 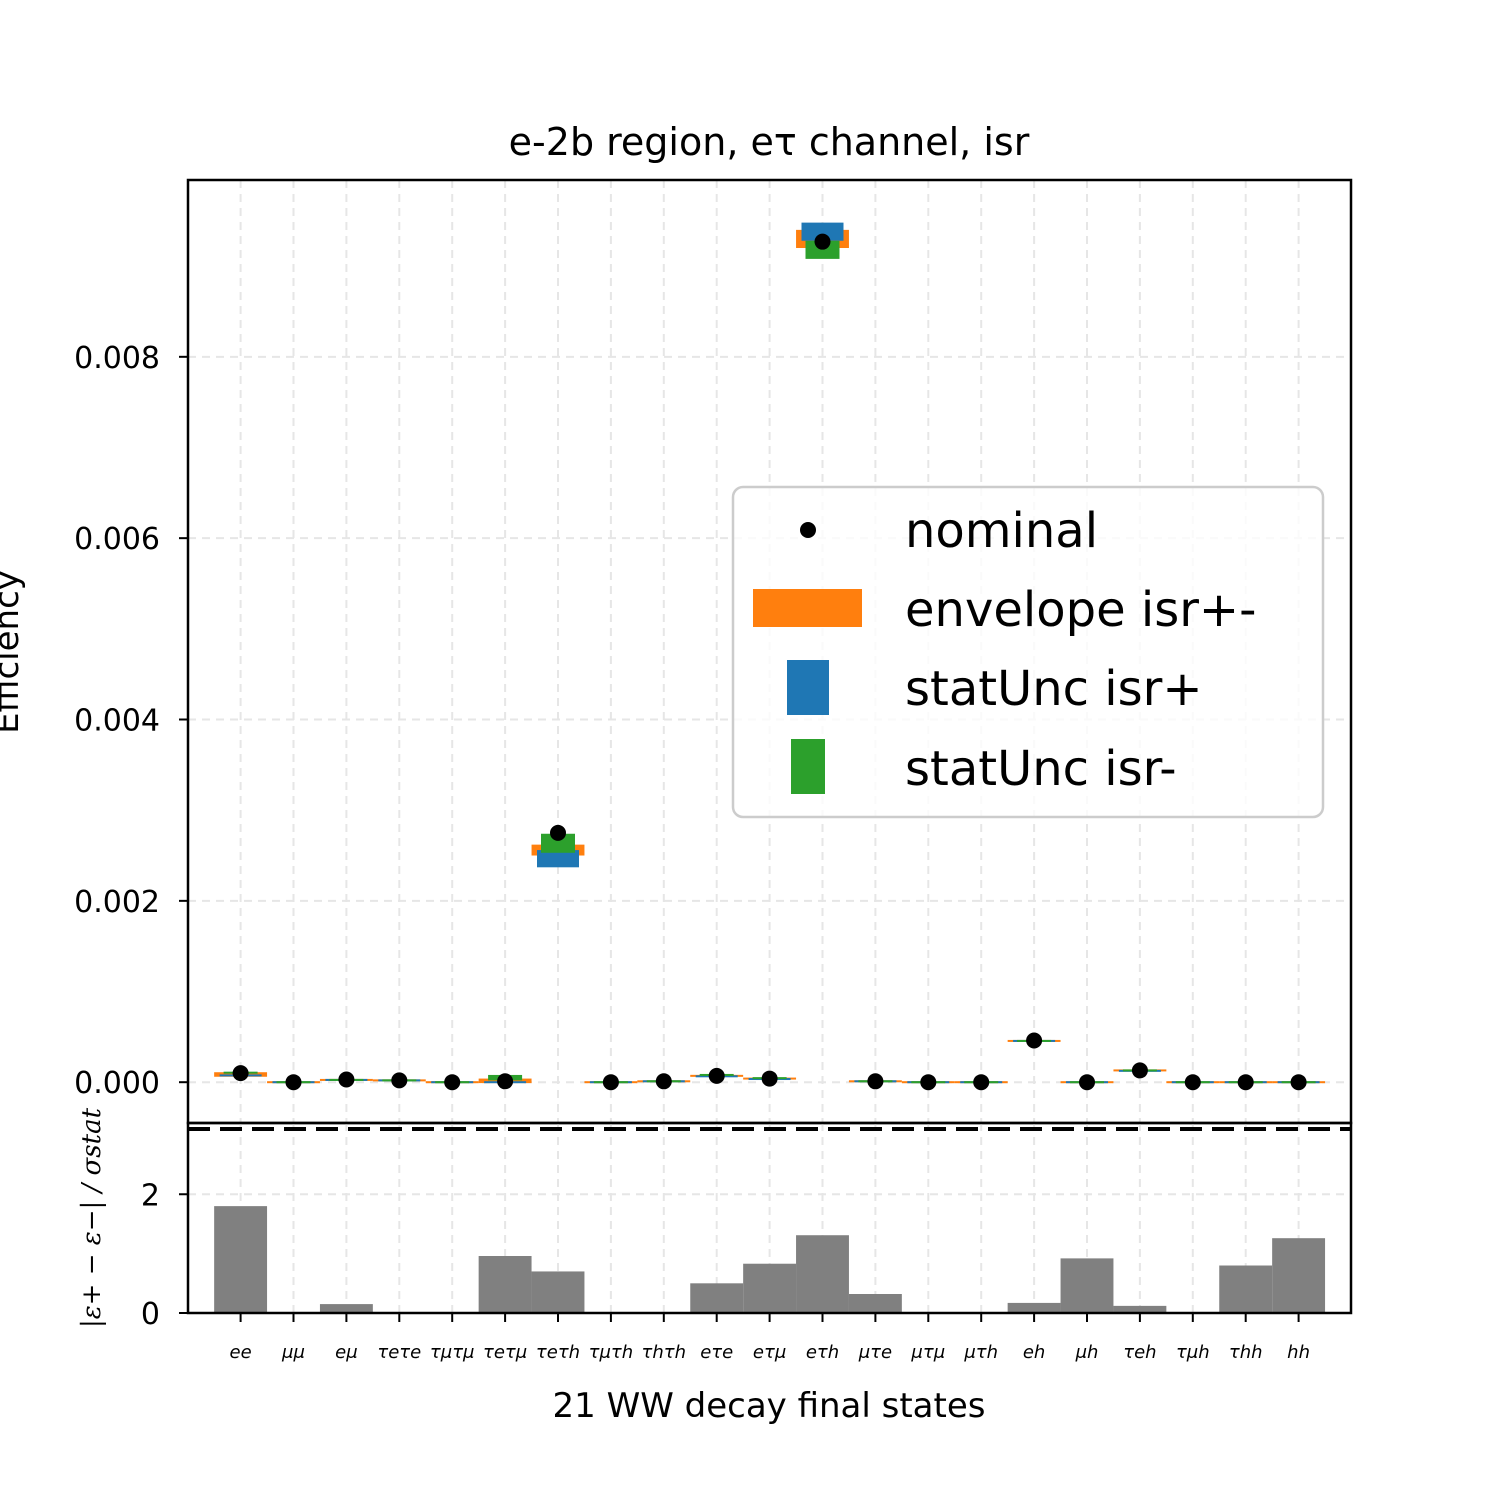 What do you see at coordinates (1080, 610) in the screenshot?
I see `legend-envelope-label: envelope isr+-` at bounding box center [1080, 610].